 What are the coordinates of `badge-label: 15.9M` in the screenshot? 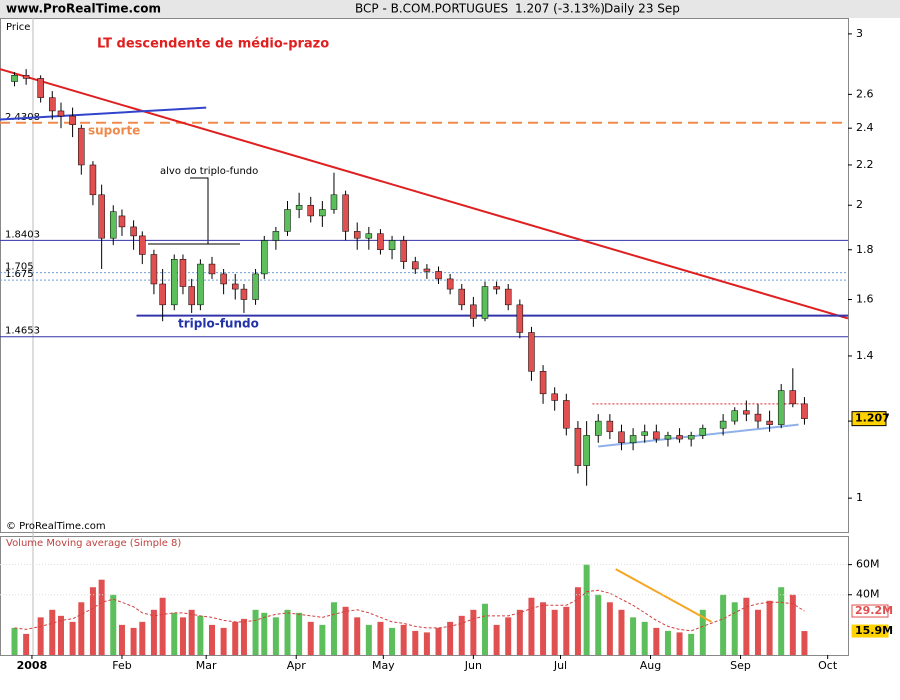 It's located at (874, 630).